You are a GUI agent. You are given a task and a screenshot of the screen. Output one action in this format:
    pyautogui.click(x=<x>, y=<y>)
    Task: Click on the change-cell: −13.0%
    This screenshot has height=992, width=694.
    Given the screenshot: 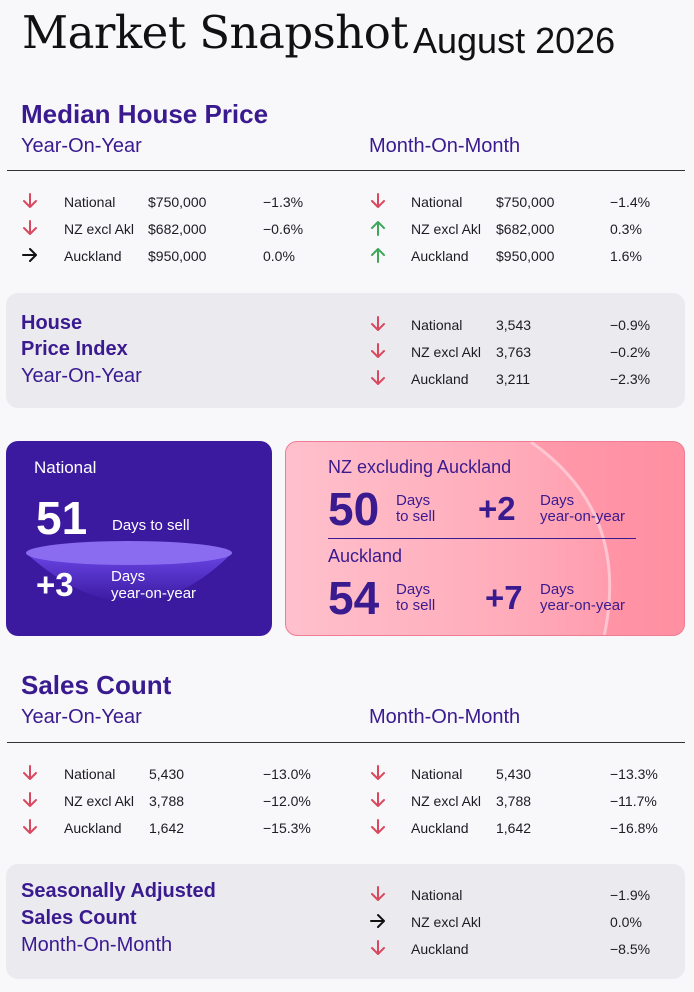 What is the action you would take?
    pyautogui.click(x=287, y=774)
    